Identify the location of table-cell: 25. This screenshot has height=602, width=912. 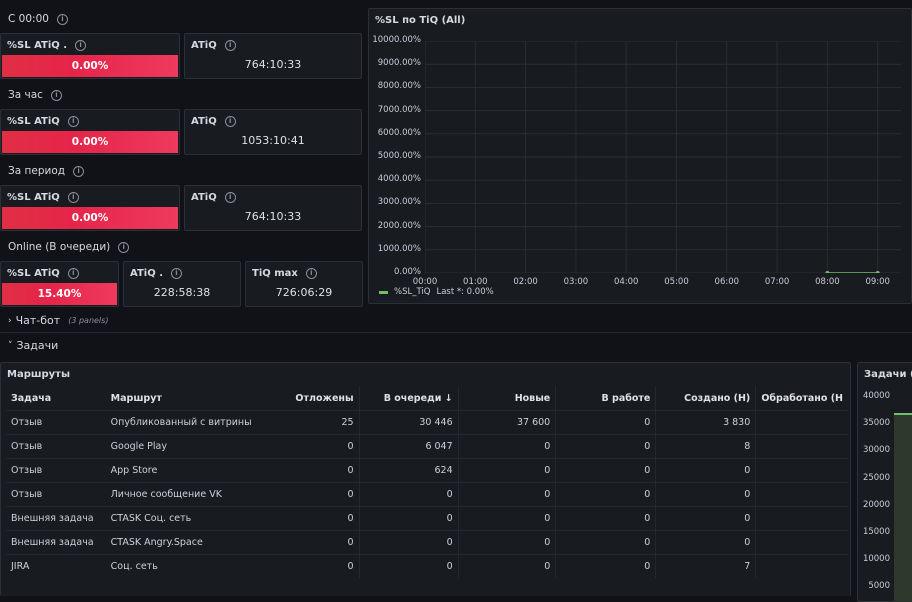
(308, 422).